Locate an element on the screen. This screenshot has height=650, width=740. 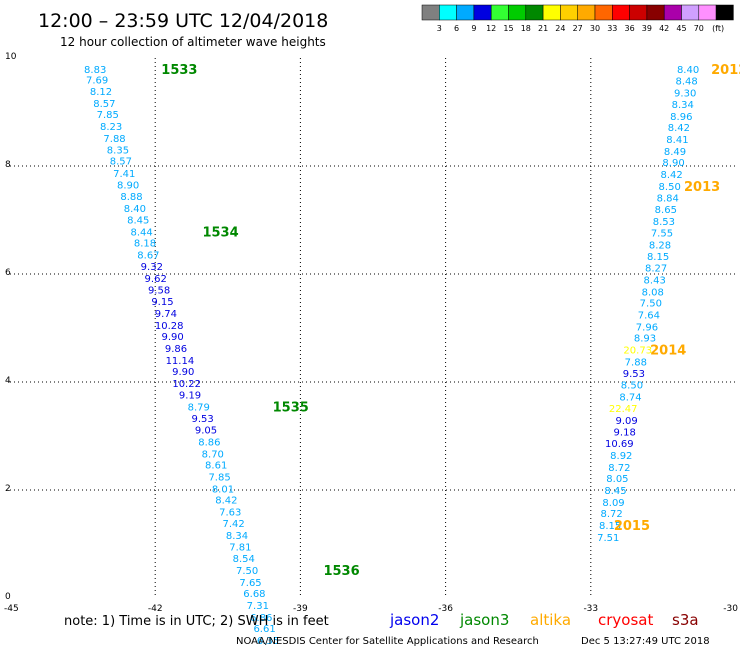
color-scale-label: 15 is located at coordinates (508, 28).